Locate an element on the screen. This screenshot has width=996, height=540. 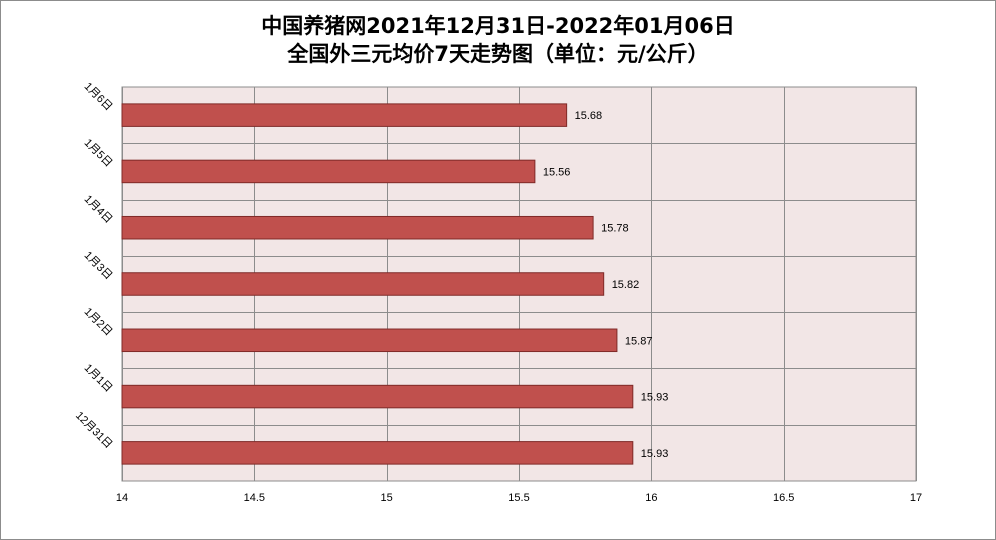
x-tick-label: 15.5 is located at coordinates (518, 498).